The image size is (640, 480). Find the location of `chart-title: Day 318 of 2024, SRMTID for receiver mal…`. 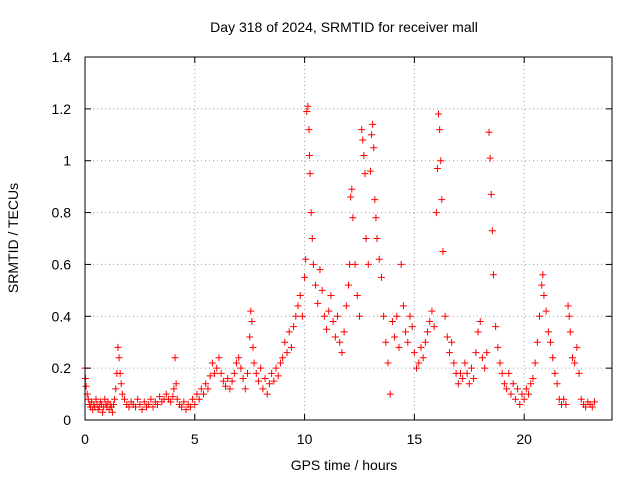

chart-title: Day 318 of 2024, SRMTID for receiver mal… is located at coordinates (344, 27).